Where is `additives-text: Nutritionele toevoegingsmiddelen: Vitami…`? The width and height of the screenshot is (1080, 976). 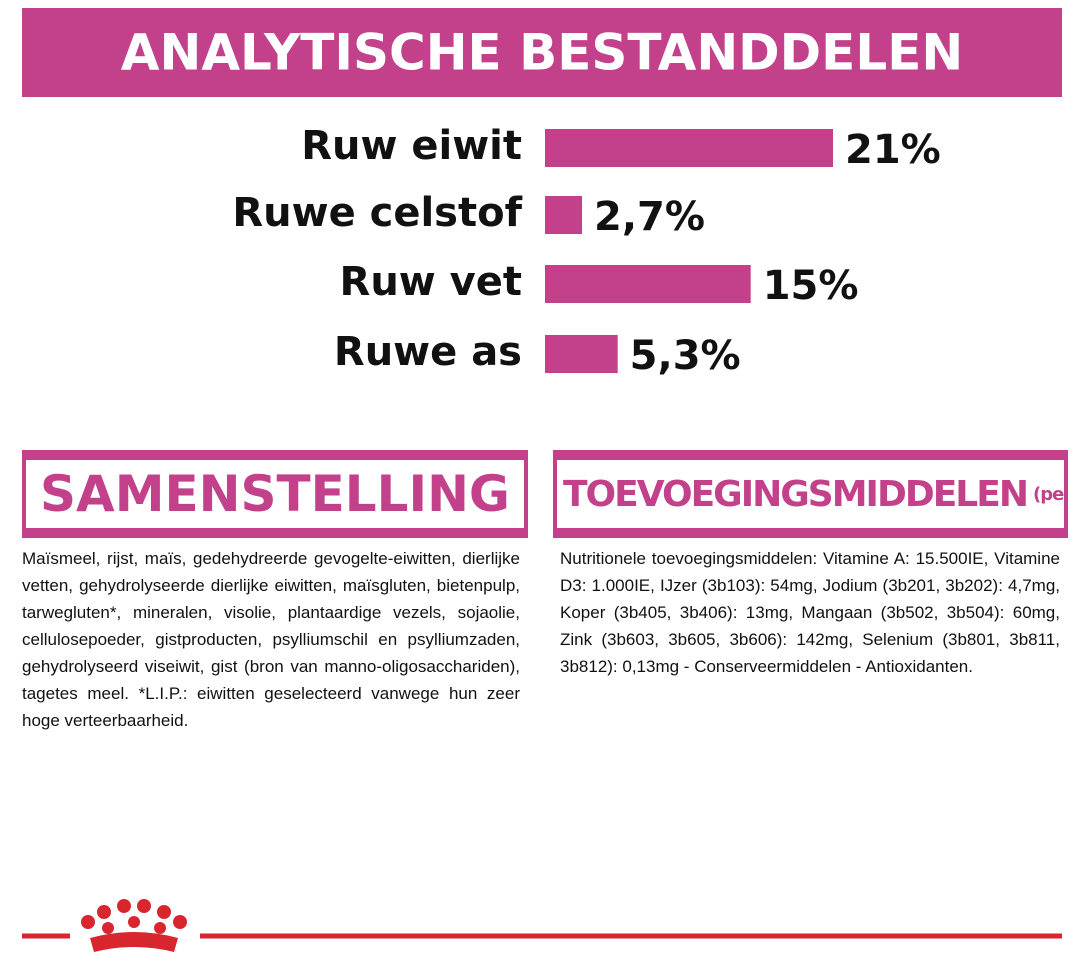
additives-text: Nutritionele toevoegingsmiddelen: Vitami… is located at coordinates (810, 612).